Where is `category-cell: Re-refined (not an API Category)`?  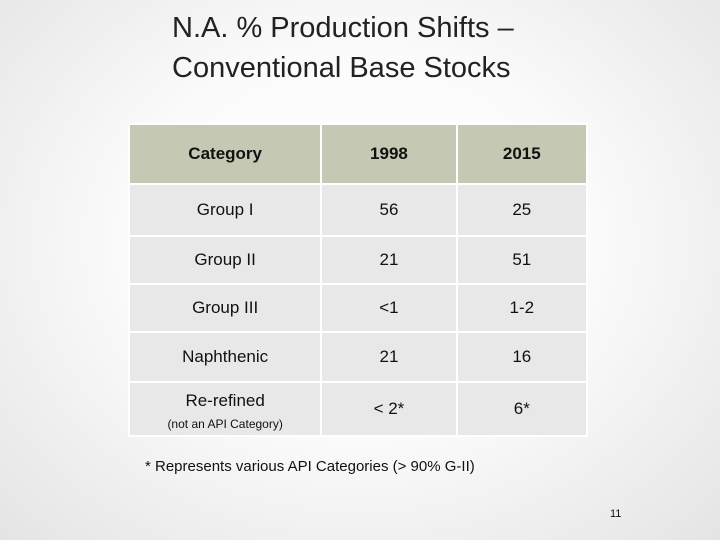
category-cell: Re-refined (not an API Category) is located at coordinates (225, 409).